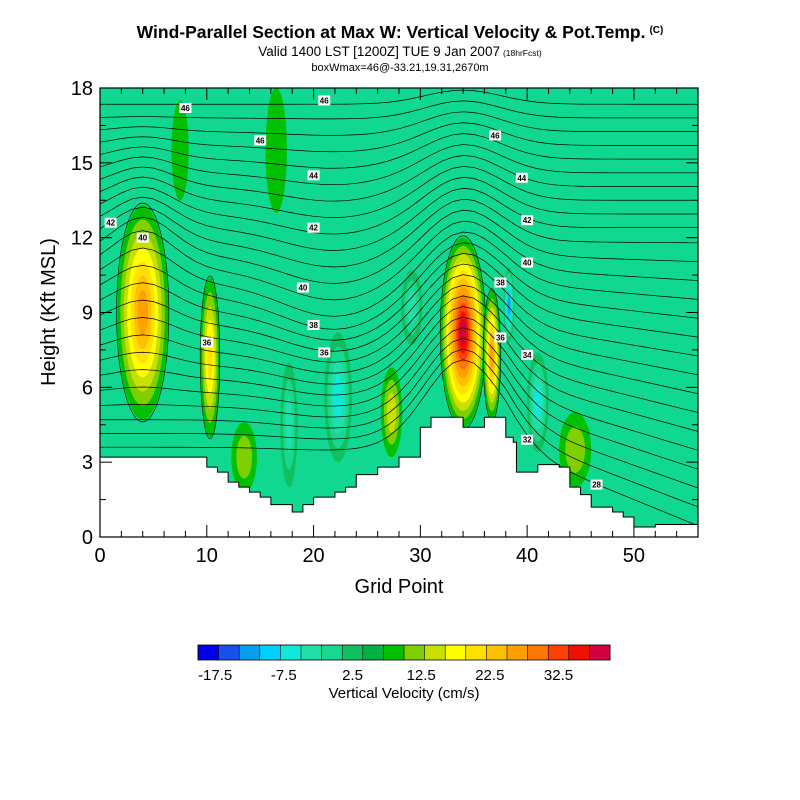 The height and width of the screenshot is (800, 800). What do you see at coordinates (379, 51) in the screenshot?
I see `valid-time-text: Valid 1400 LST [1200Z] TUE 9 Jan 2007` at bounding box center [379, 51].